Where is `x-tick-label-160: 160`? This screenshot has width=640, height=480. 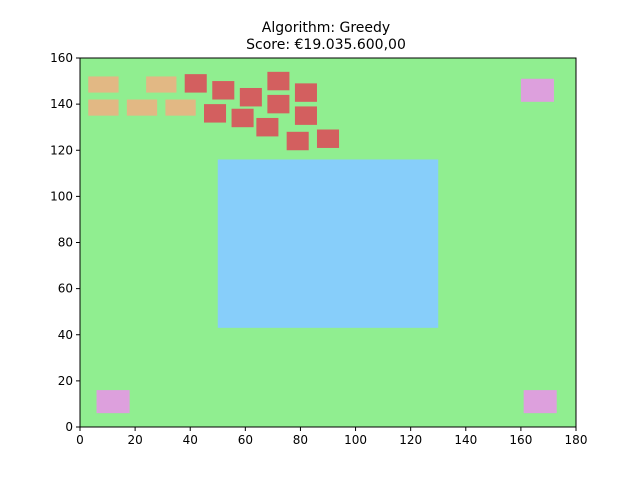 x-tick-label-160: 160 is located at coordinates (520, 440).